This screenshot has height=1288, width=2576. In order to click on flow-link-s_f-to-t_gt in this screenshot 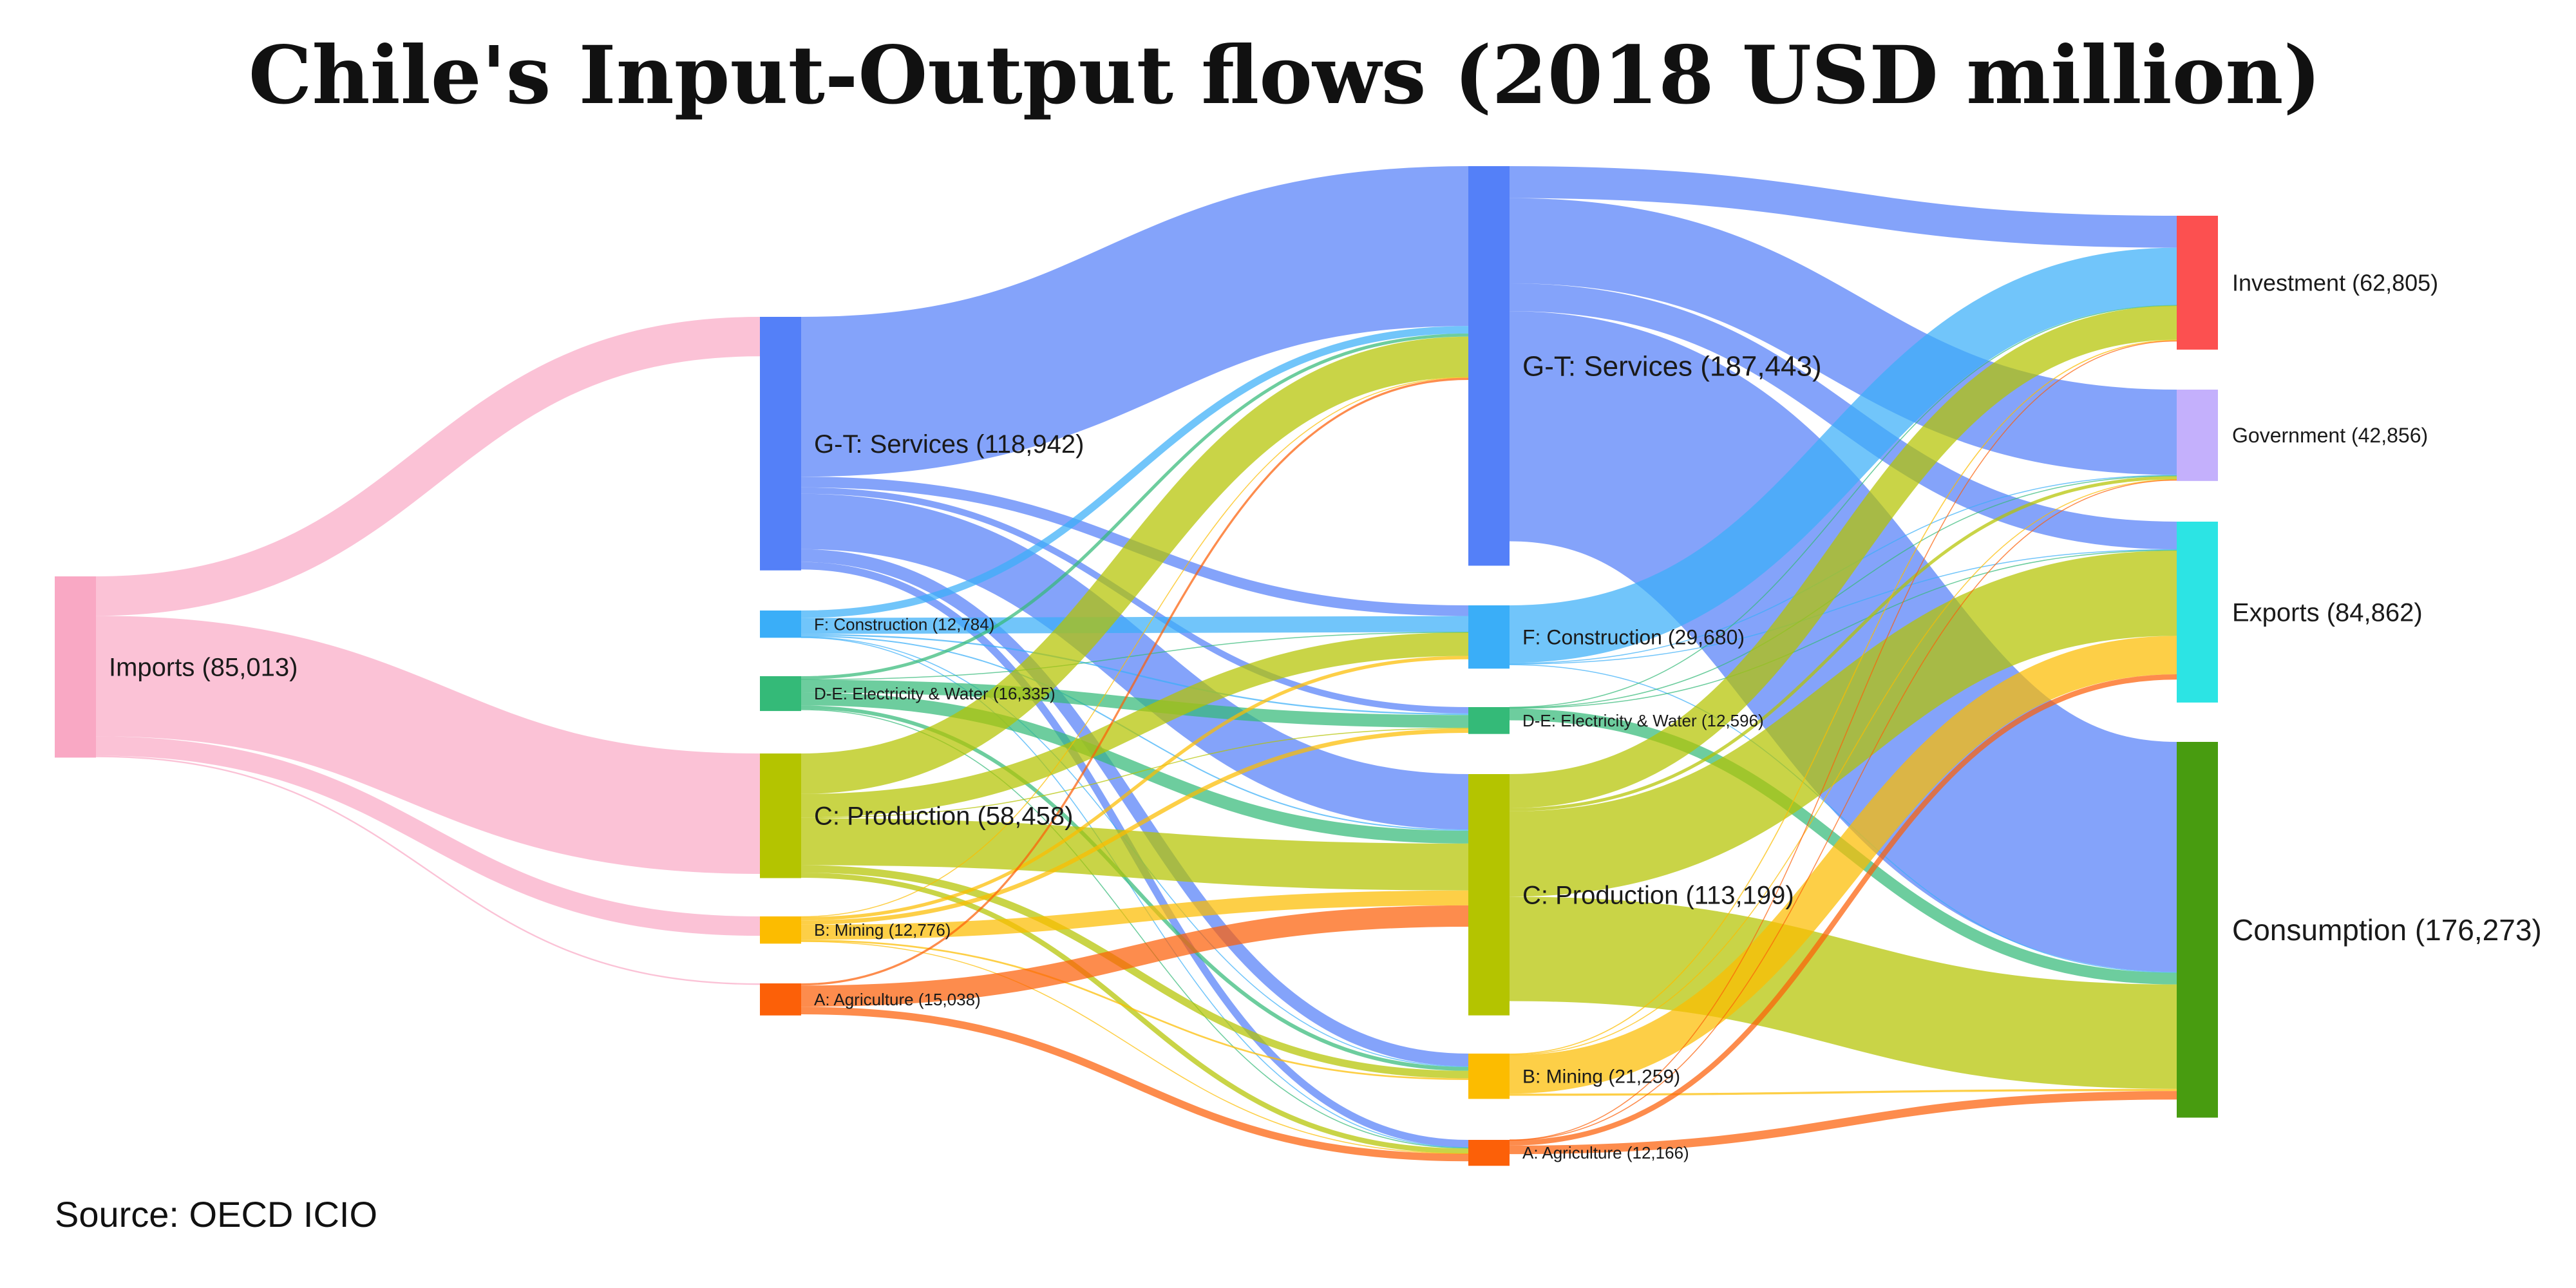, I will do `click(1134, 472)`.